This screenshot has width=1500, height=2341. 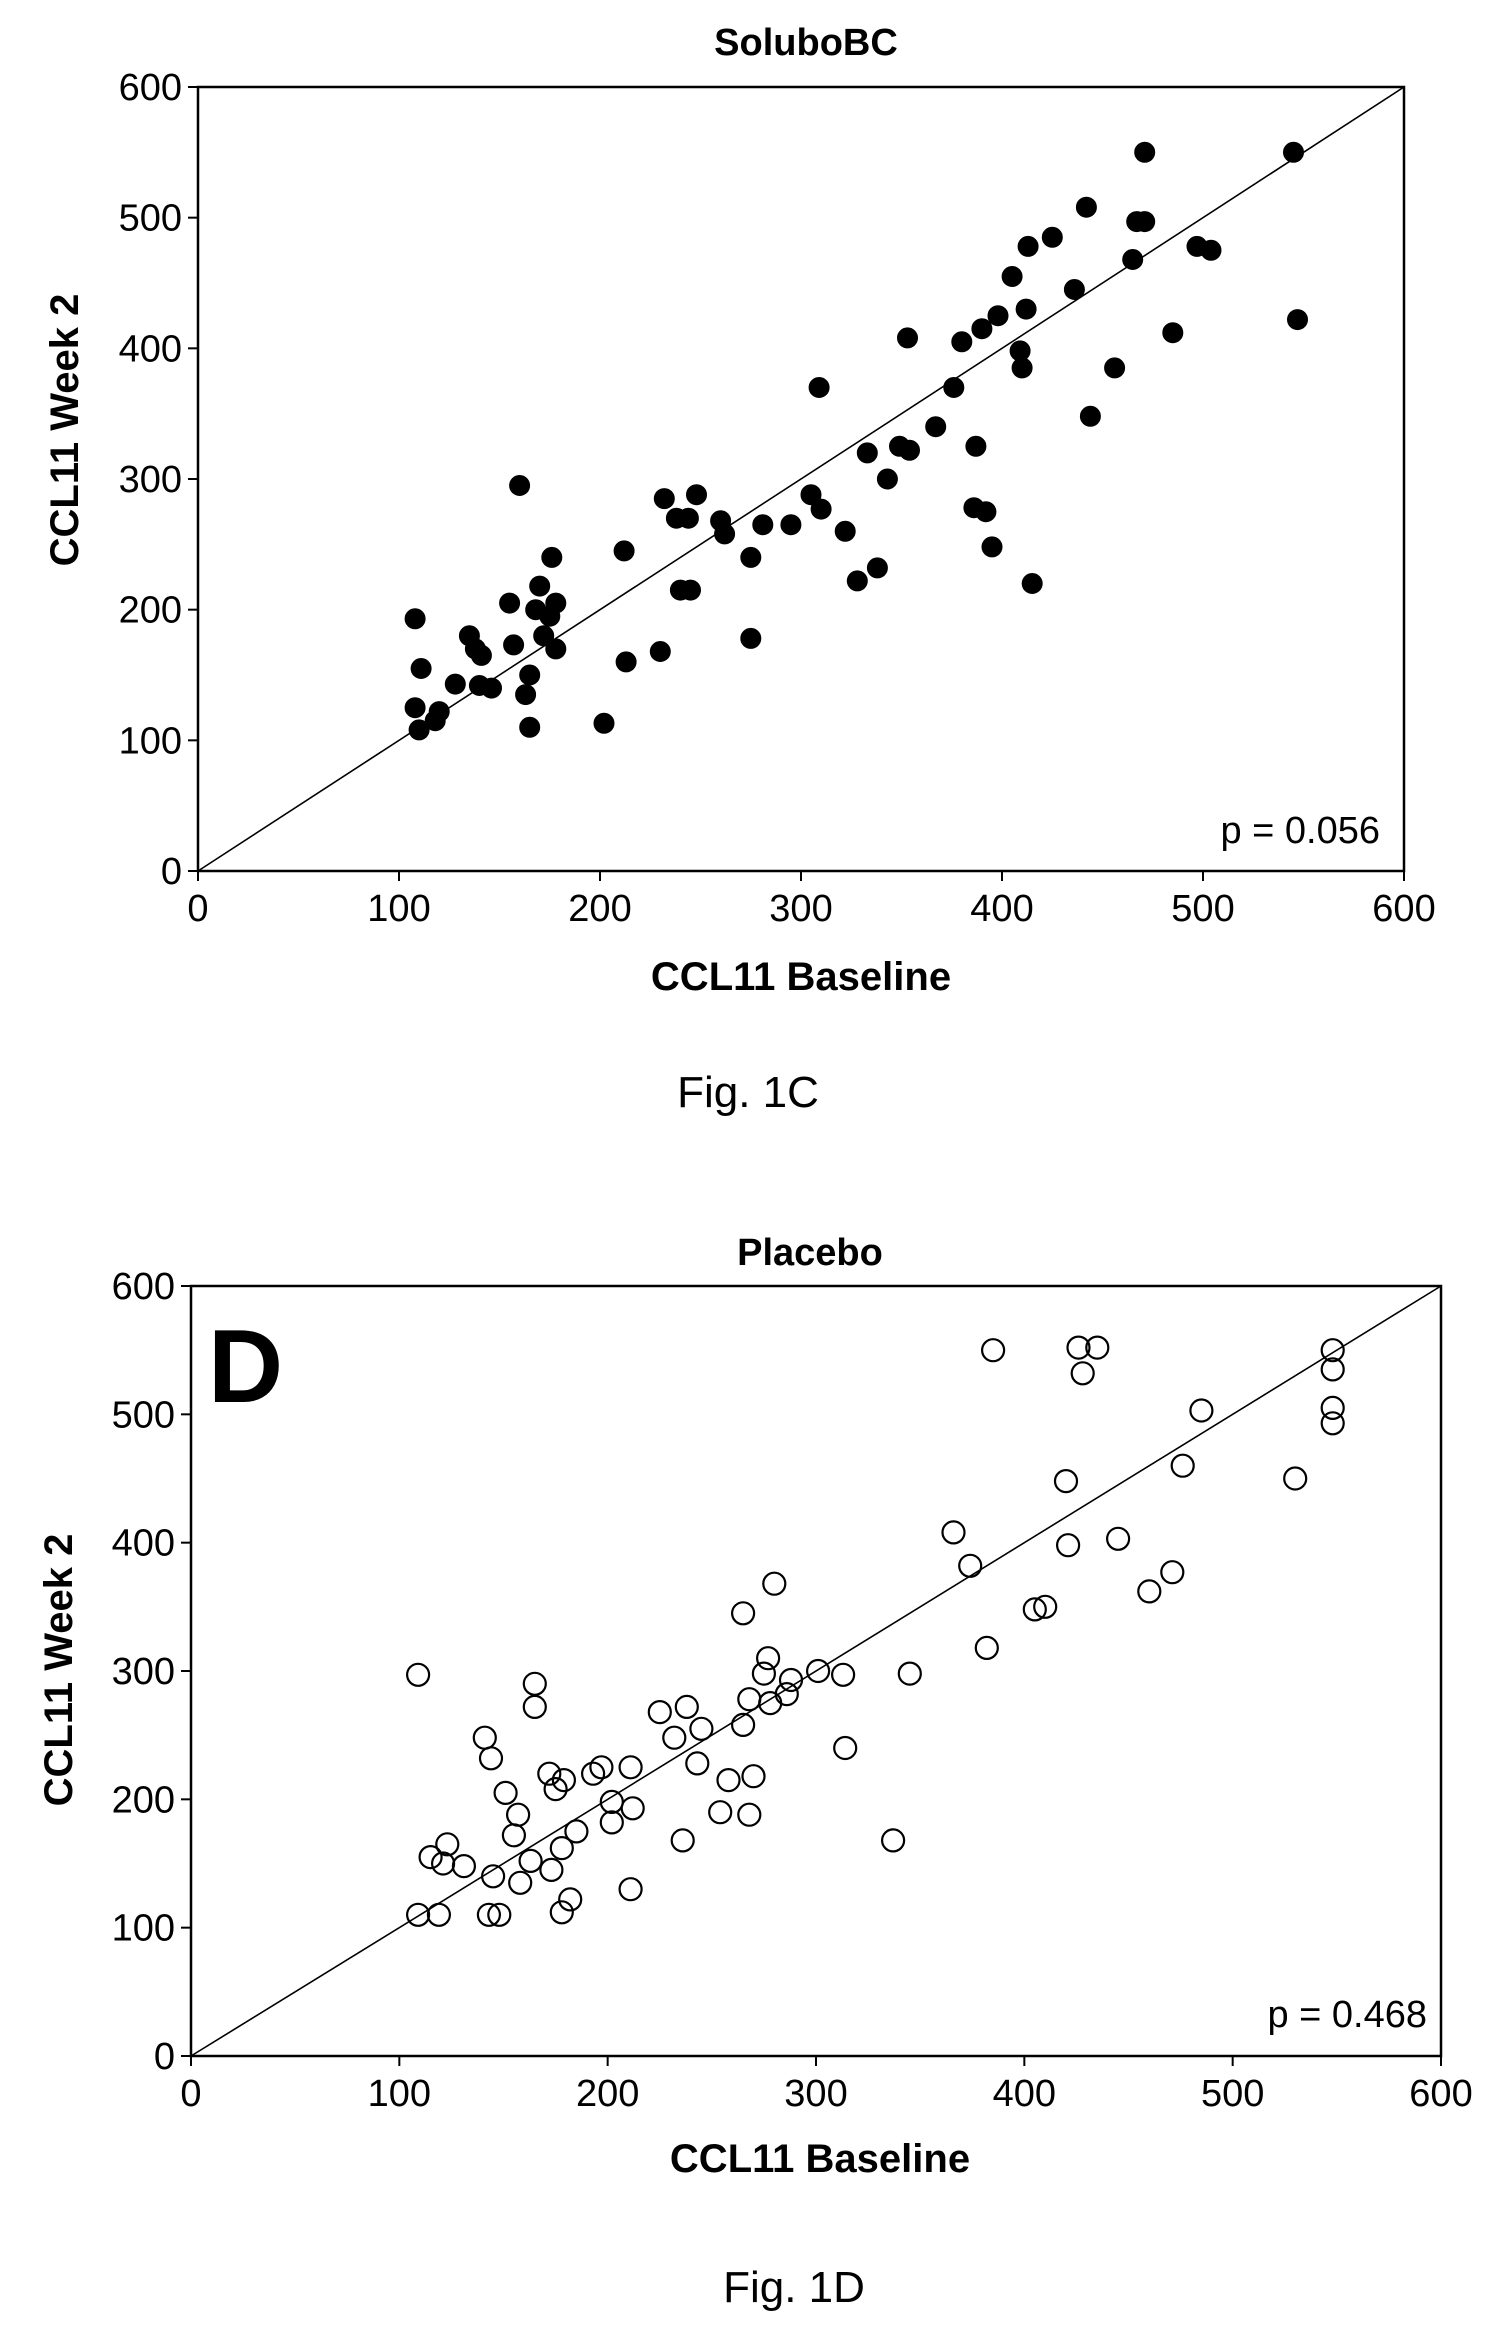 What do you see at coordinates (143, 1415) in the screenshot?
I see `y-tick-label: 500` at bounding box center [143, 1415].